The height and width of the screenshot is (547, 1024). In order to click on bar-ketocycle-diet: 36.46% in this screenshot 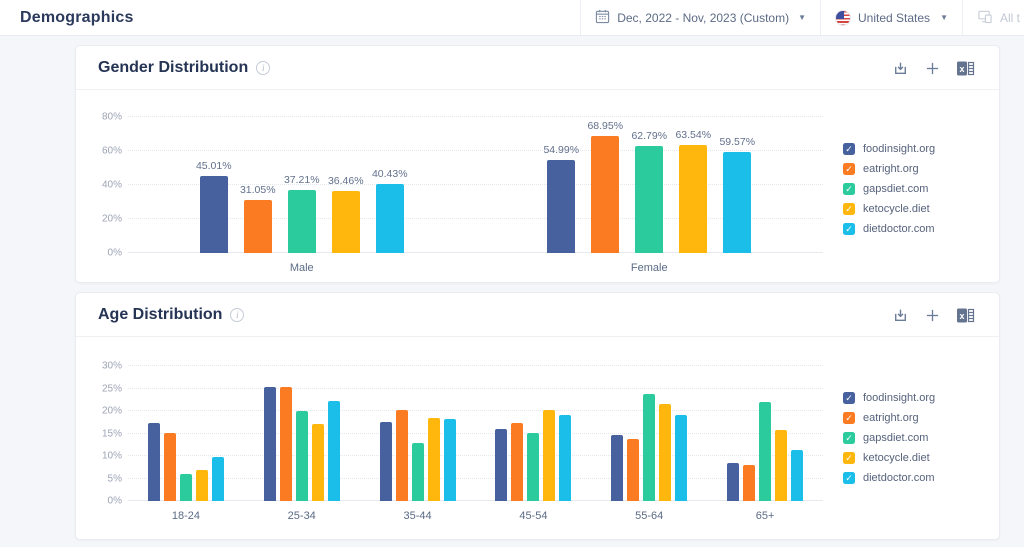, I will do `click(346, 214)`.